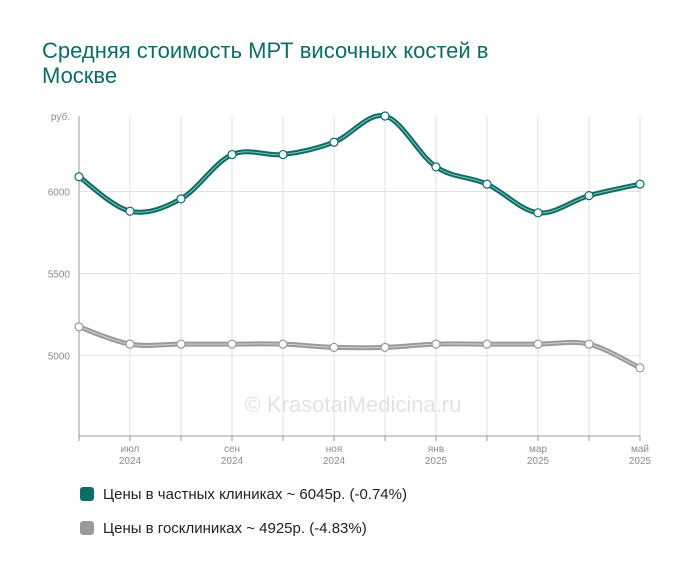 This screenshot has width=700, height=578. What do you see at coordinates (640, 449) in the screenshot?
I see `x-tick-label: май` at bounding box center [640, 449].